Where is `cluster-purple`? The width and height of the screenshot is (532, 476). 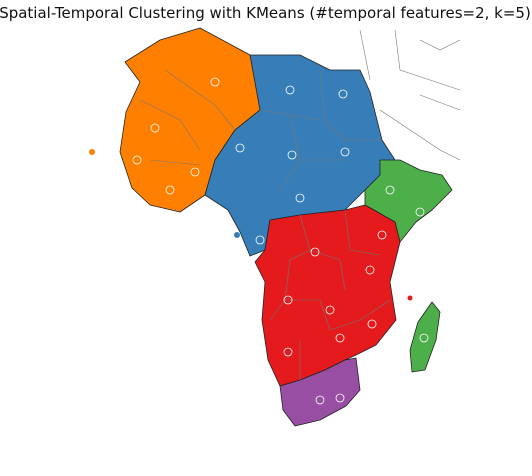
cluster-purple is located at coordinates (320, 392).